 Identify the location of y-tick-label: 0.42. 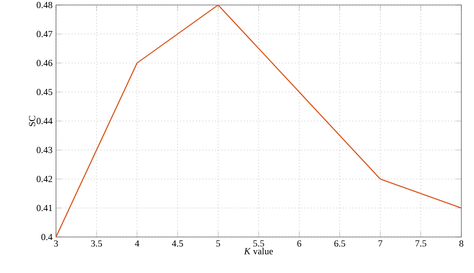
(44, 179).